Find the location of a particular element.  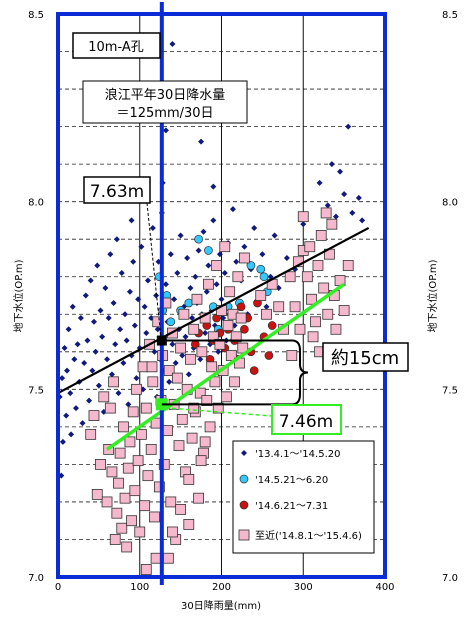

right-y-tick-label: 7.0 is located at coordinates (450, 578).